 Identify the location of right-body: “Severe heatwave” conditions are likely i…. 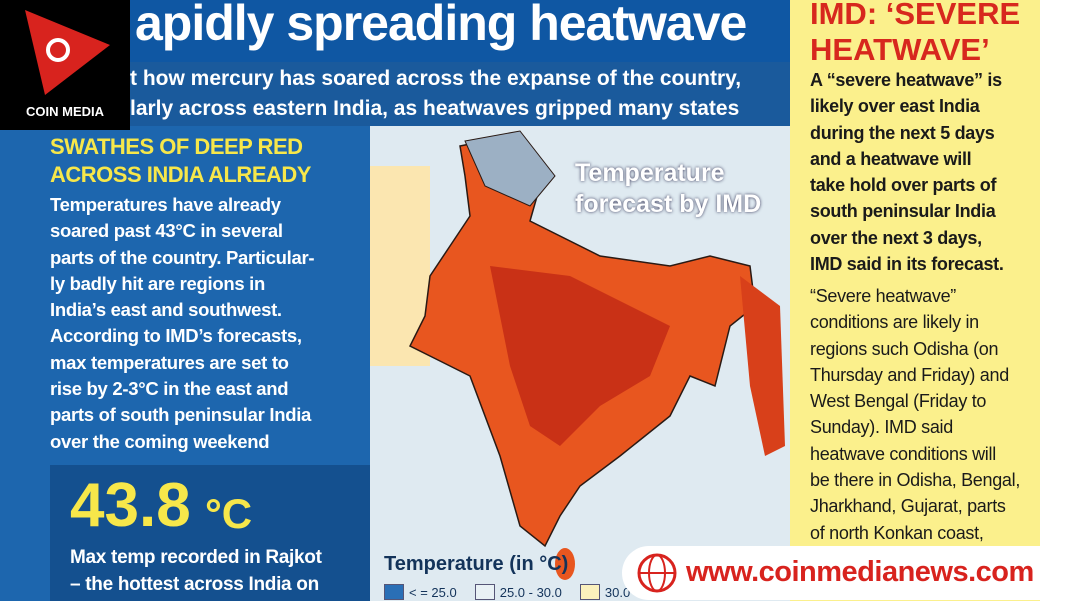
(915, 414).